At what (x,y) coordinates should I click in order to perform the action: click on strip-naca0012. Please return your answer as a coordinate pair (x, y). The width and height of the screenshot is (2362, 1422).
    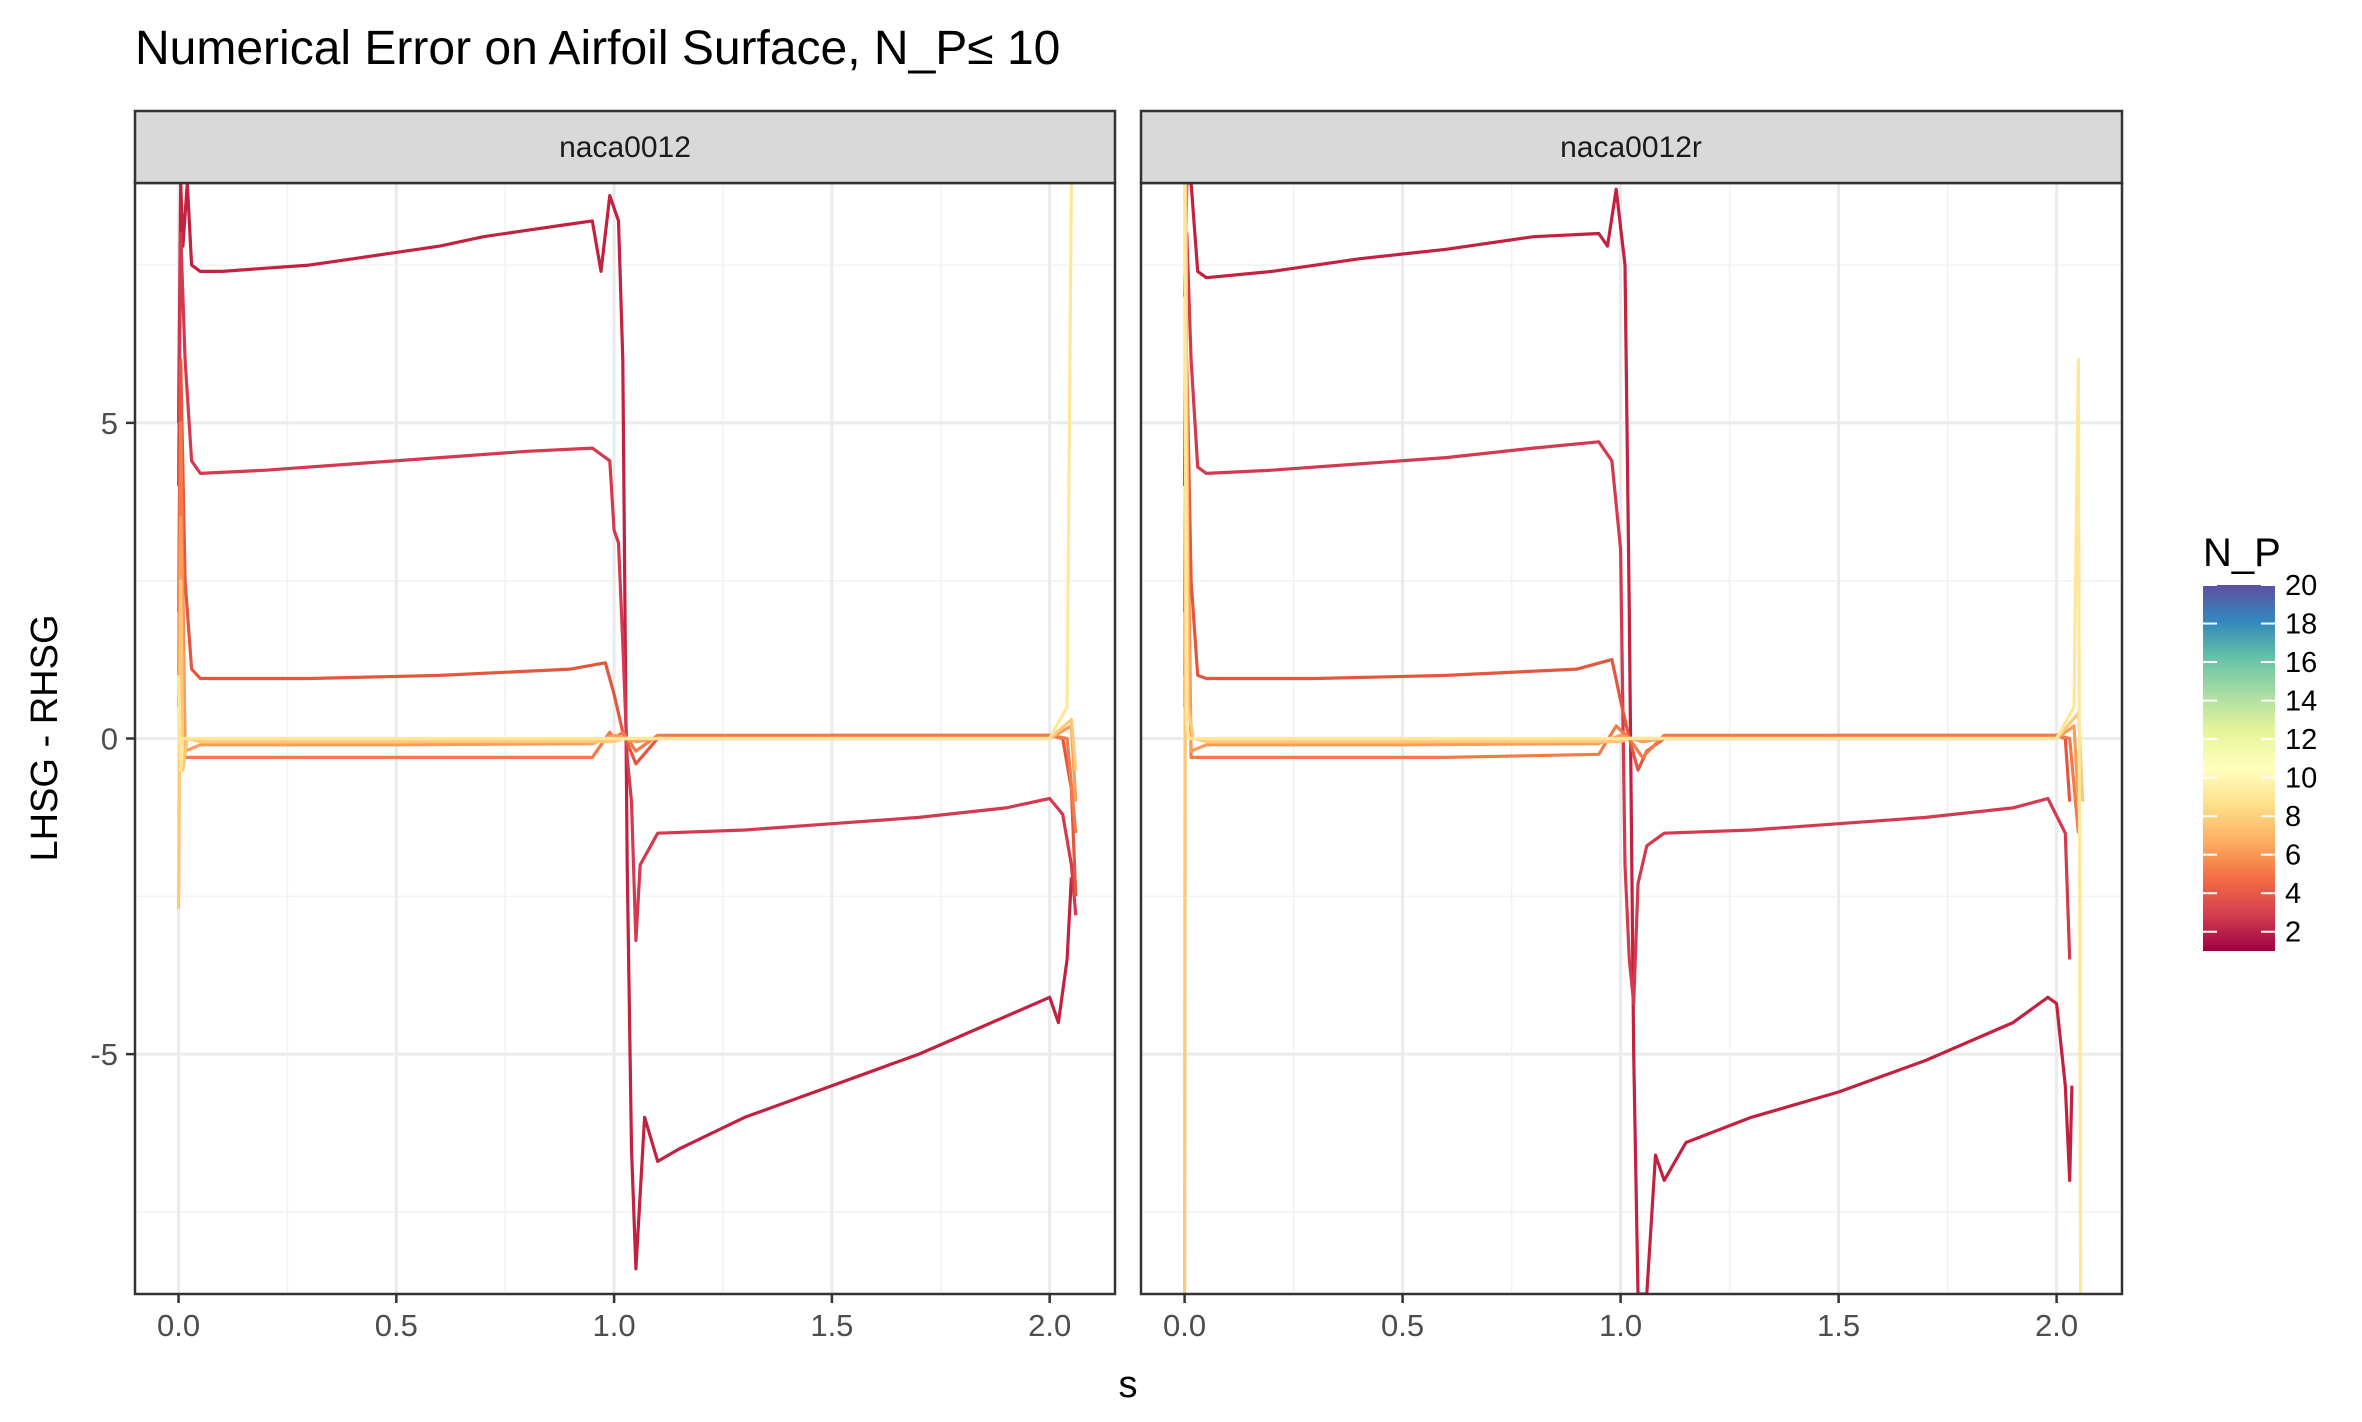
    Looking at the image, I should click on (625, 147).